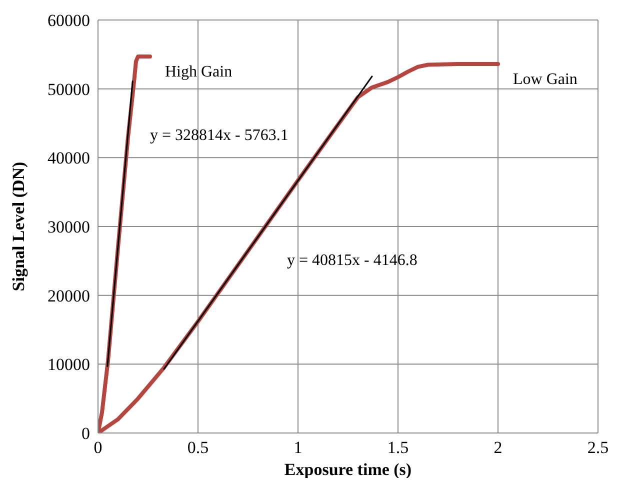  I want to click on y-tick-label: 0, so click(86, 434).